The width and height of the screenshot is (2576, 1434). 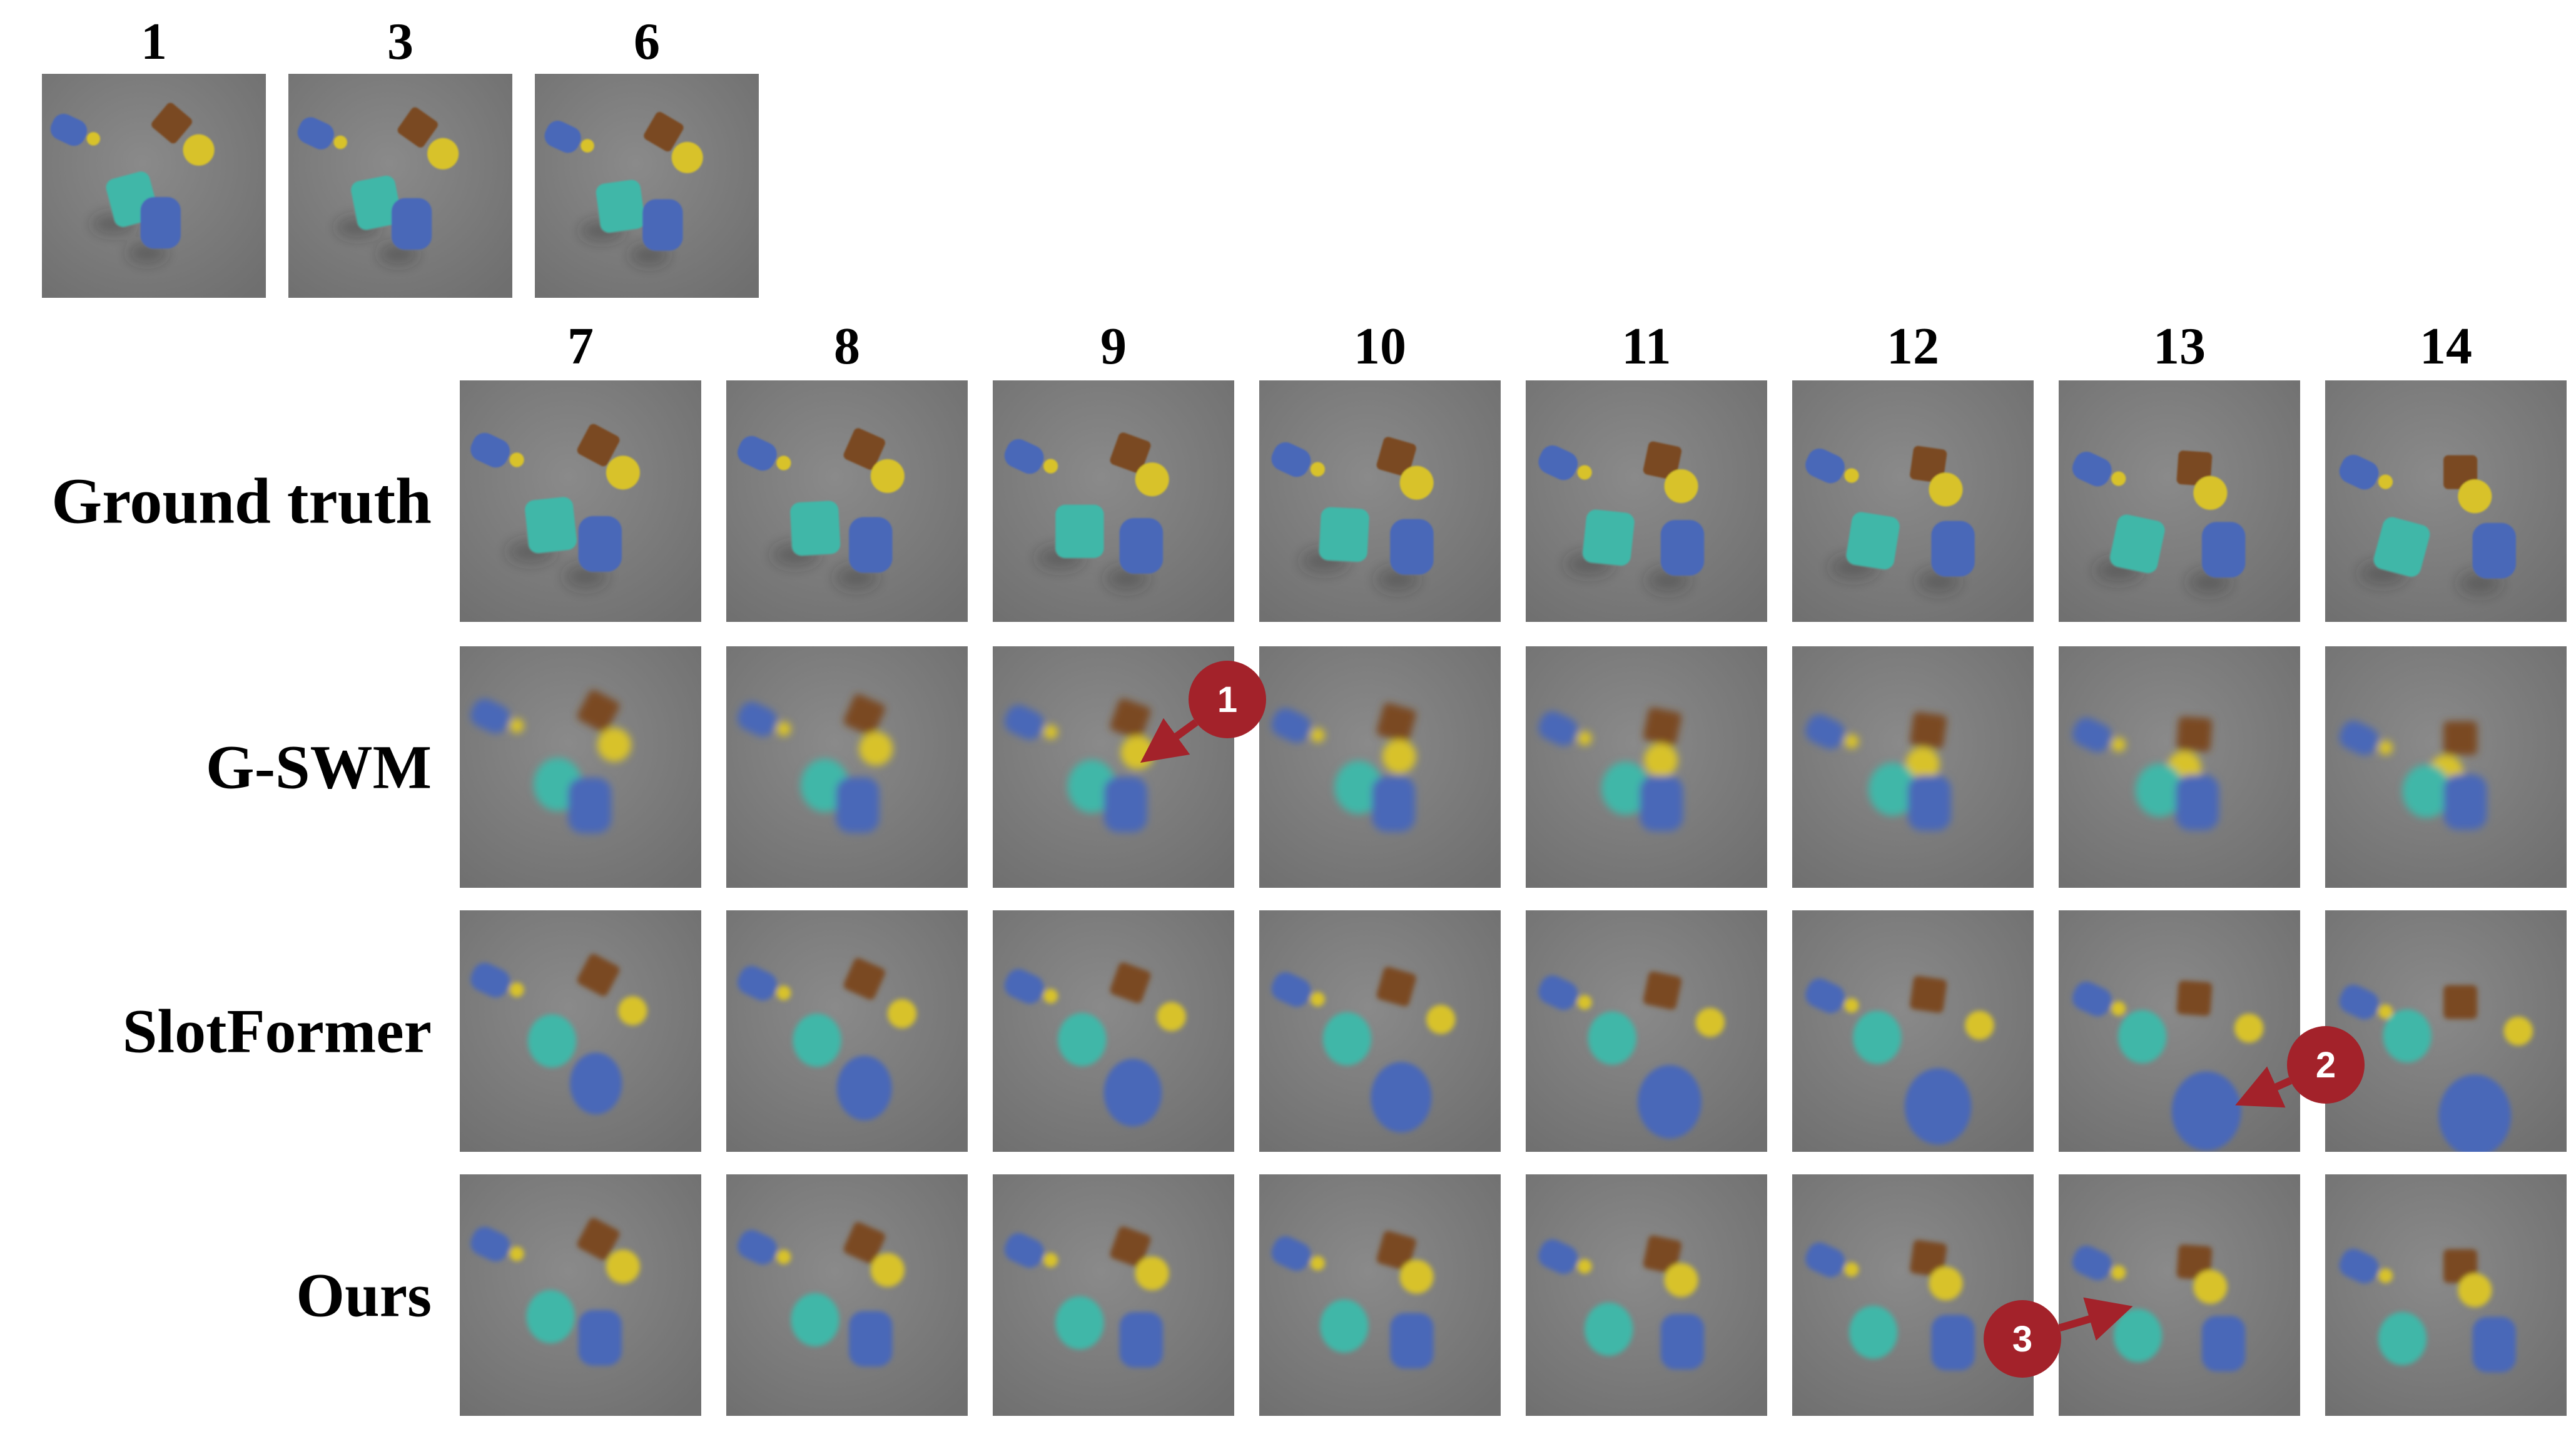 I want to click on callout-1: 1, so click(x=1203, y=712).